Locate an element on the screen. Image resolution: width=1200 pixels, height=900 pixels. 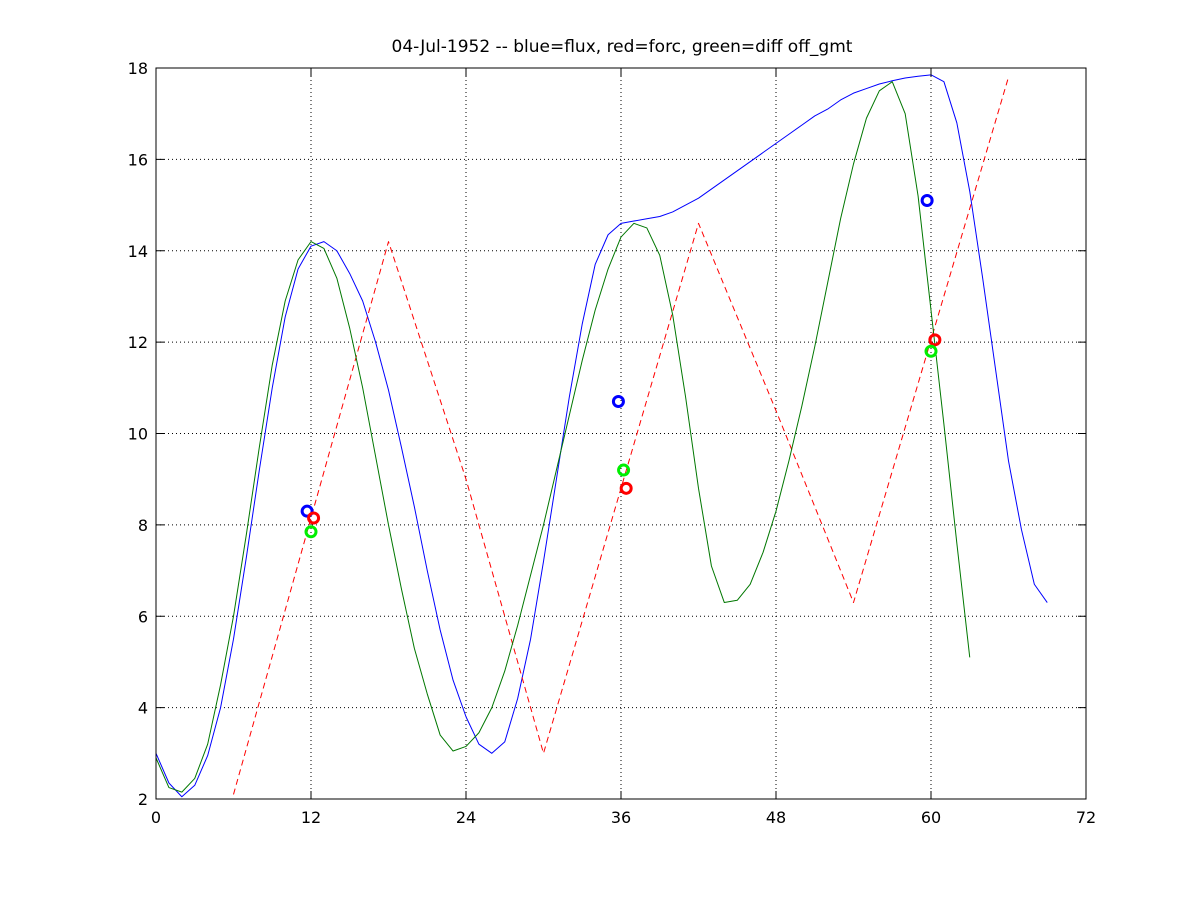
x-tick-label: 60 is located at coordinates (931, 817).